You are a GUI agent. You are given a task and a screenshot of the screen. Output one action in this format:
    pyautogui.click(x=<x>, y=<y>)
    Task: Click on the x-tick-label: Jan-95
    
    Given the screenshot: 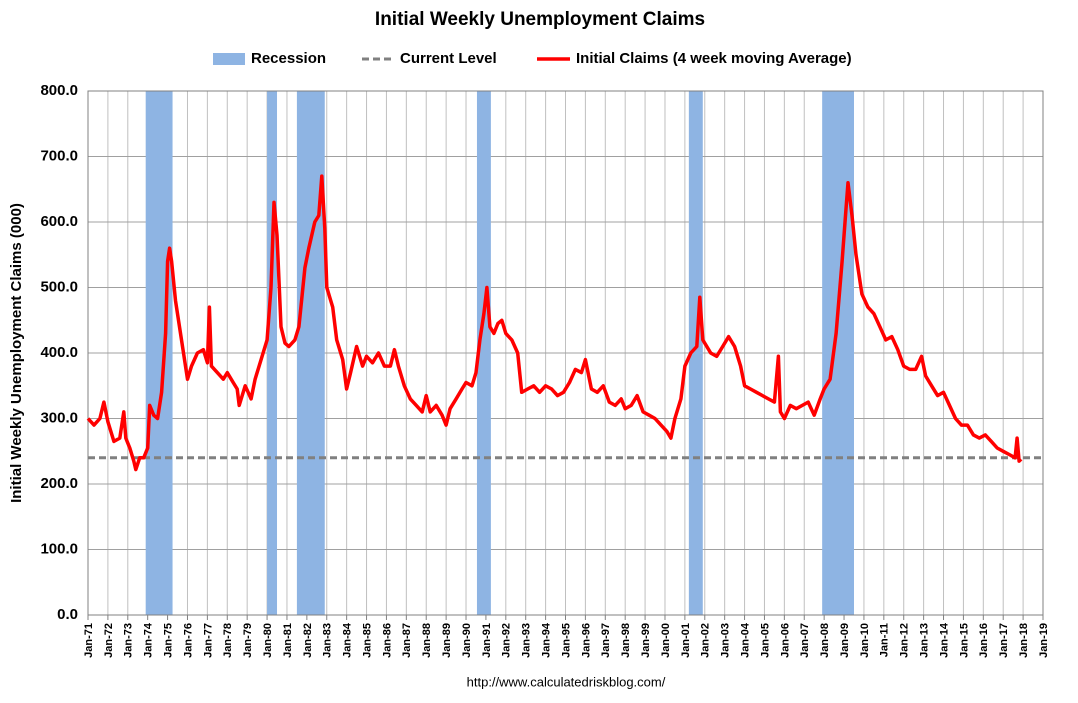 What is the action you would take?
    pyautogui.click(x=566, y=640)
    